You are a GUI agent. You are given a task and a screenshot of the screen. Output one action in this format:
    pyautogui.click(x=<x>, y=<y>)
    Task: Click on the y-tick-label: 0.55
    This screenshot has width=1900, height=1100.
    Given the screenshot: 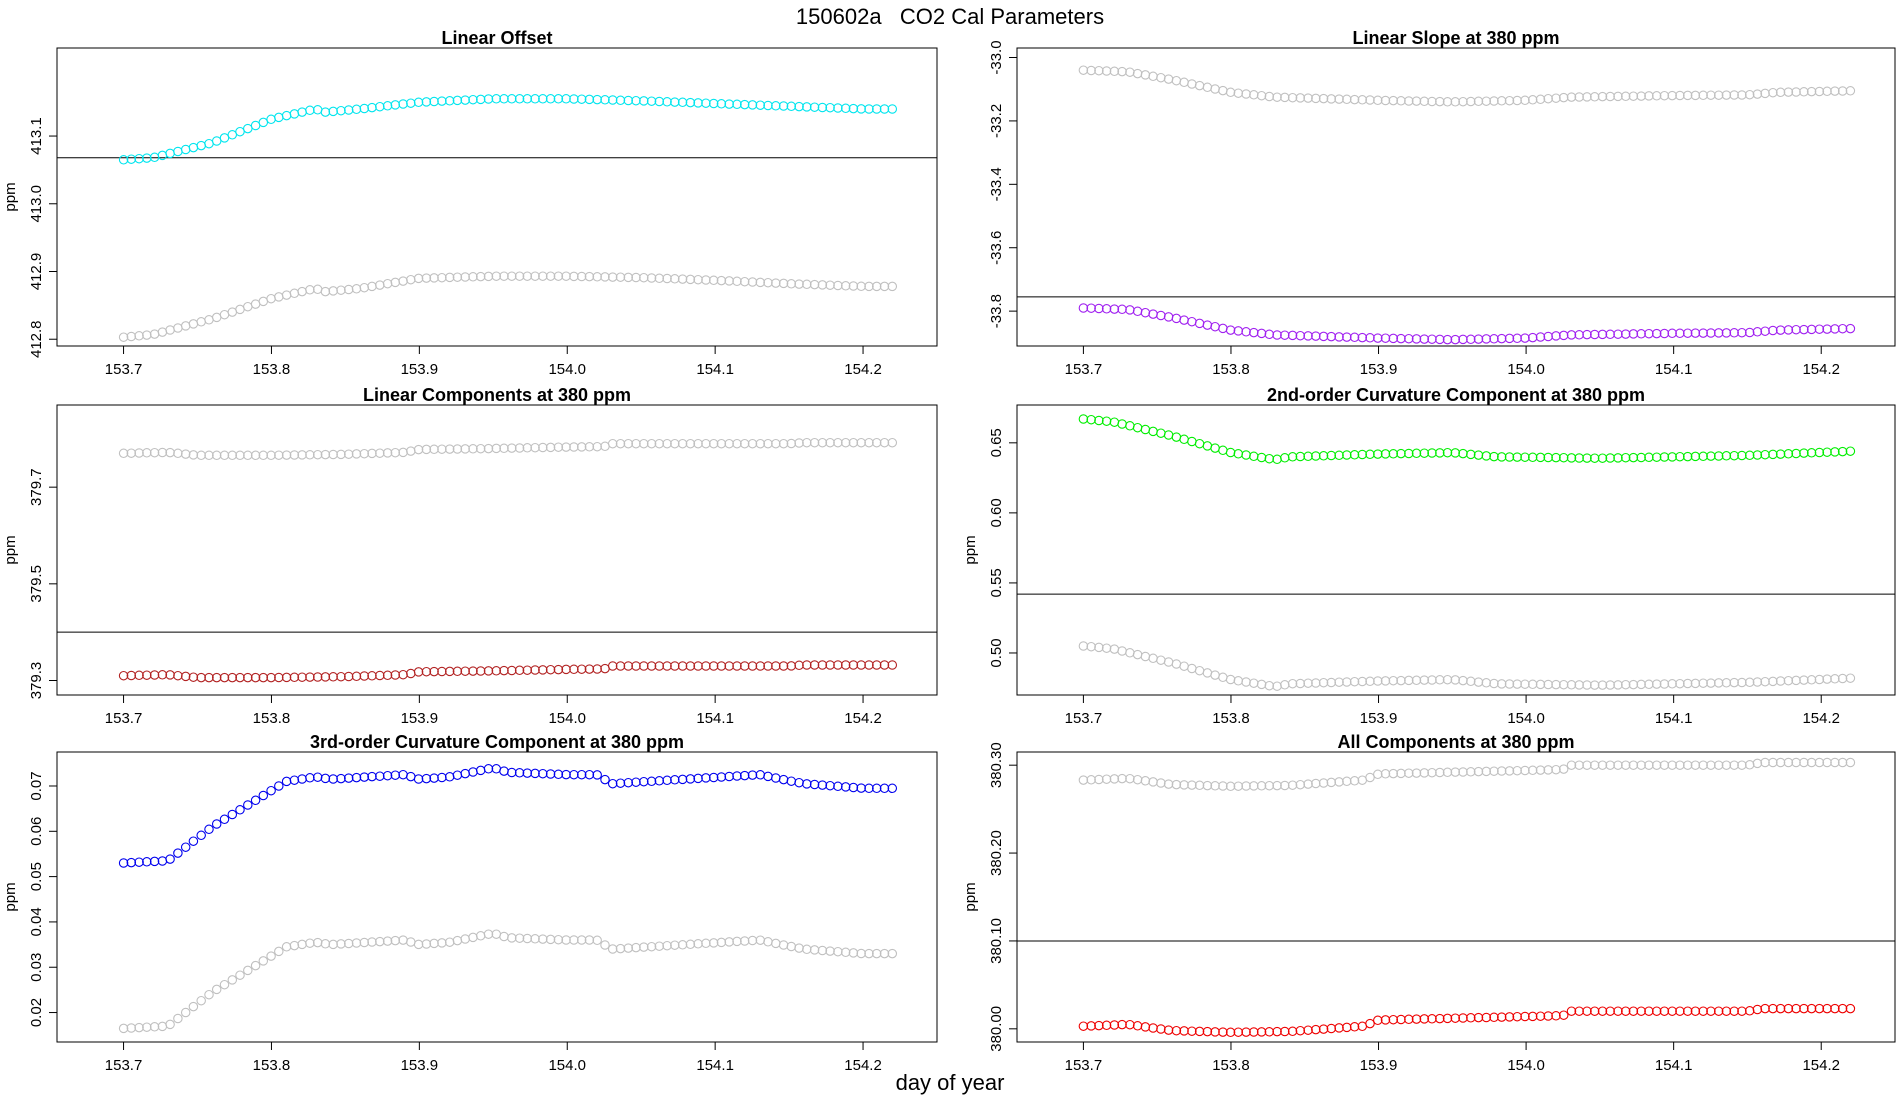 What is the action you would take?
    pyautogui.click(x=996, y=582)
    